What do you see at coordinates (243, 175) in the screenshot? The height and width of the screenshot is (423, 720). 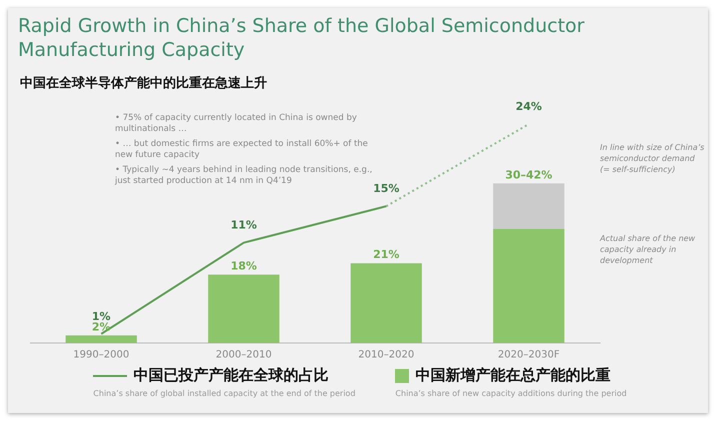 I see `annotation: • Typically ~4 years behind in leading node transitions, e.g., just started production at 14 nm in Q4’19` at bounding box center [243, 175].